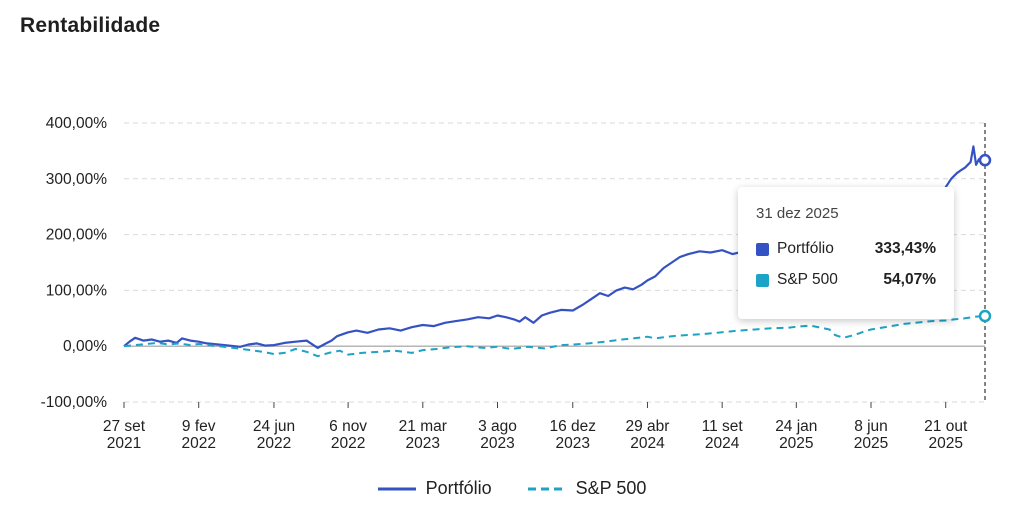 This screenshot has height=521, width=1024. What do you see at coordinates (807, 279) in the screenshot?
I see `tooltip-sp500-name: S&P 500` at bounding box center [807, 279].